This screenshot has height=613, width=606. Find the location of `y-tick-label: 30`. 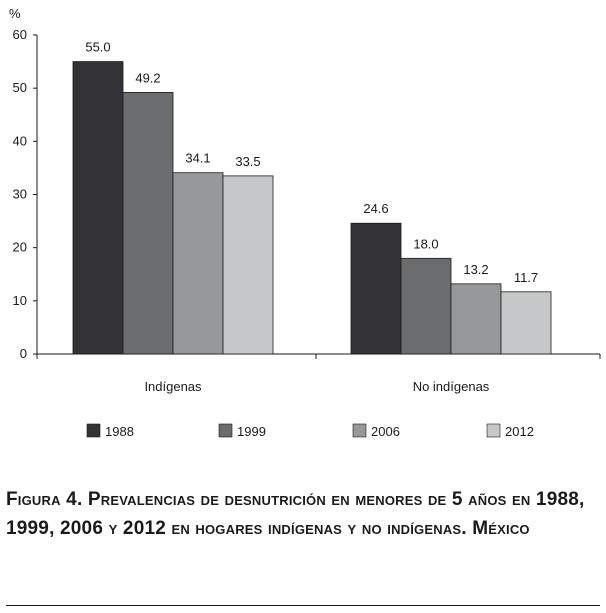

y-tick-label: 30 is located at coordinates (20, 194).